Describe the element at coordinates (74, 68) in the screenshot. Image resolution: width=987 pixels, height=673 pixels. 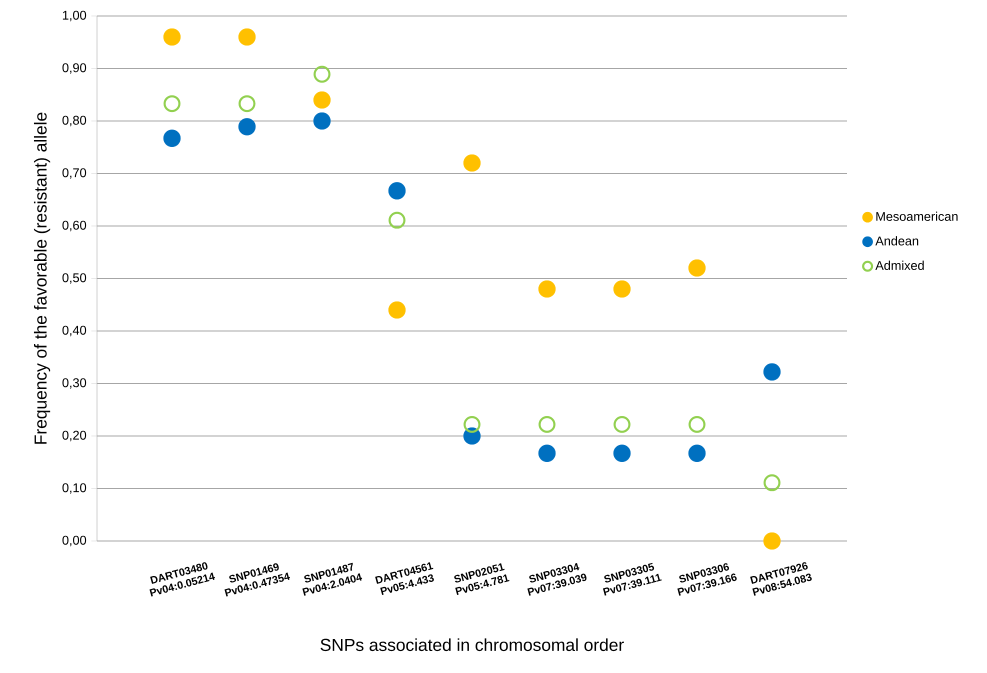
I see `y-tick-label: 0,90` at that location.